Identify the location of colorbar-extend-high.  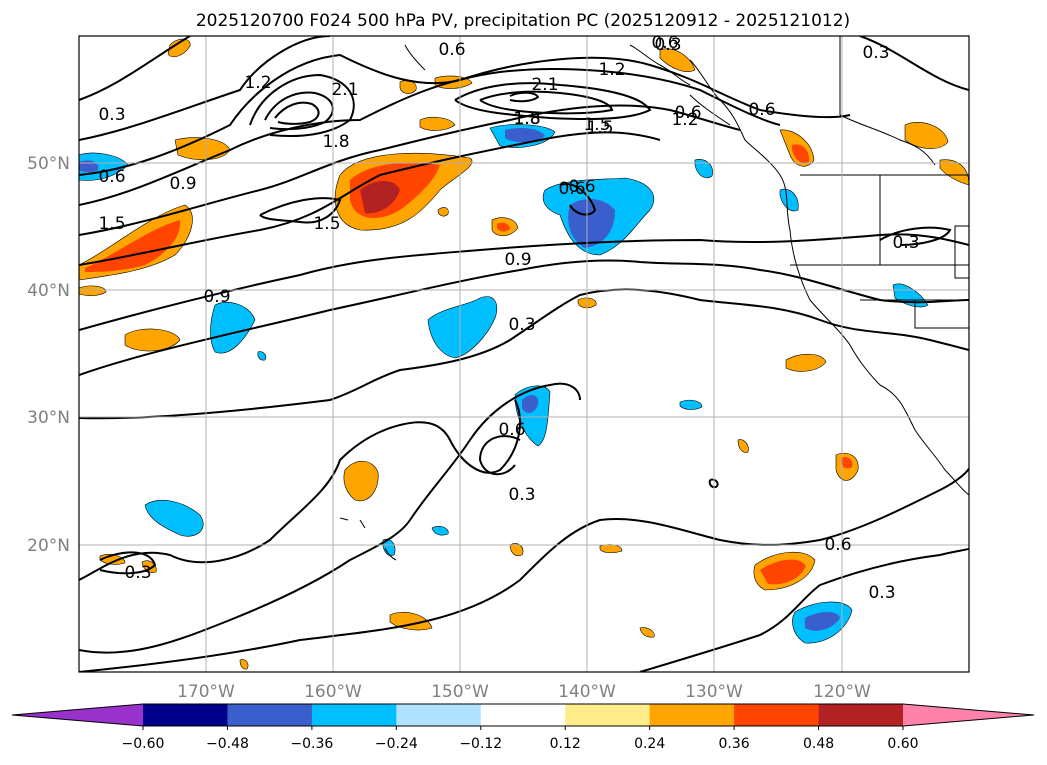
(968, 715).